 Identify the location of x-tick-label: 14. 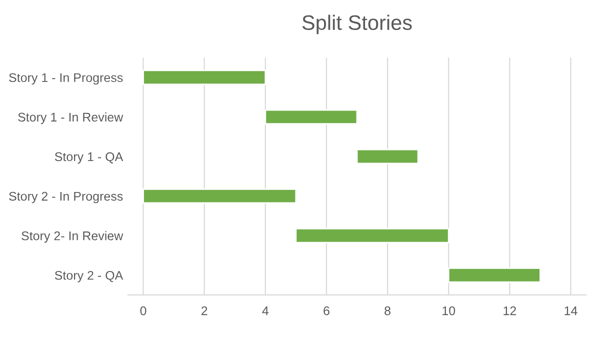
(571, 311).